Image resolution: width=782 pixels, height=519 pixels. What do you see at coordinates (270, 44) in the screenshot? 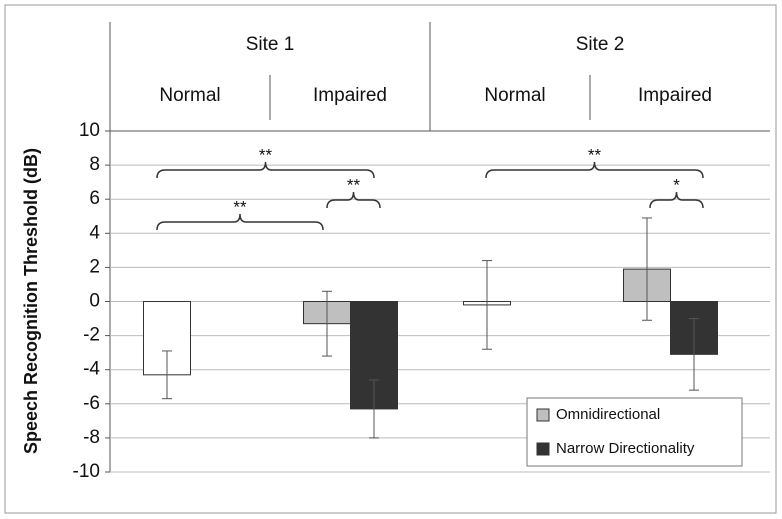
I see `group-label: Site 1` at bounding box center [270, 44].